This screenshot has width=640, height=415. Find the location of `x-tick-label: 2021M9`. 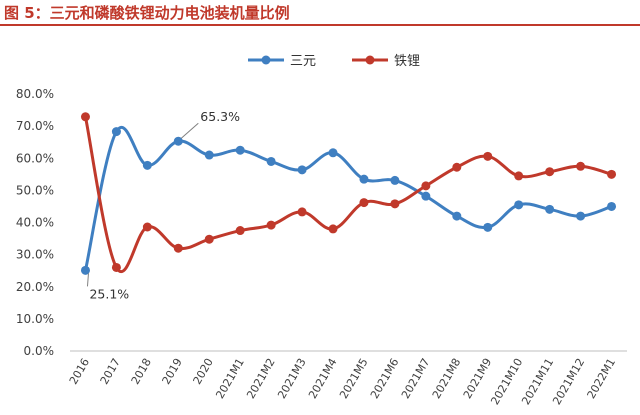

x-tick-label: 2021M9 is located at coordinates (478, 378).